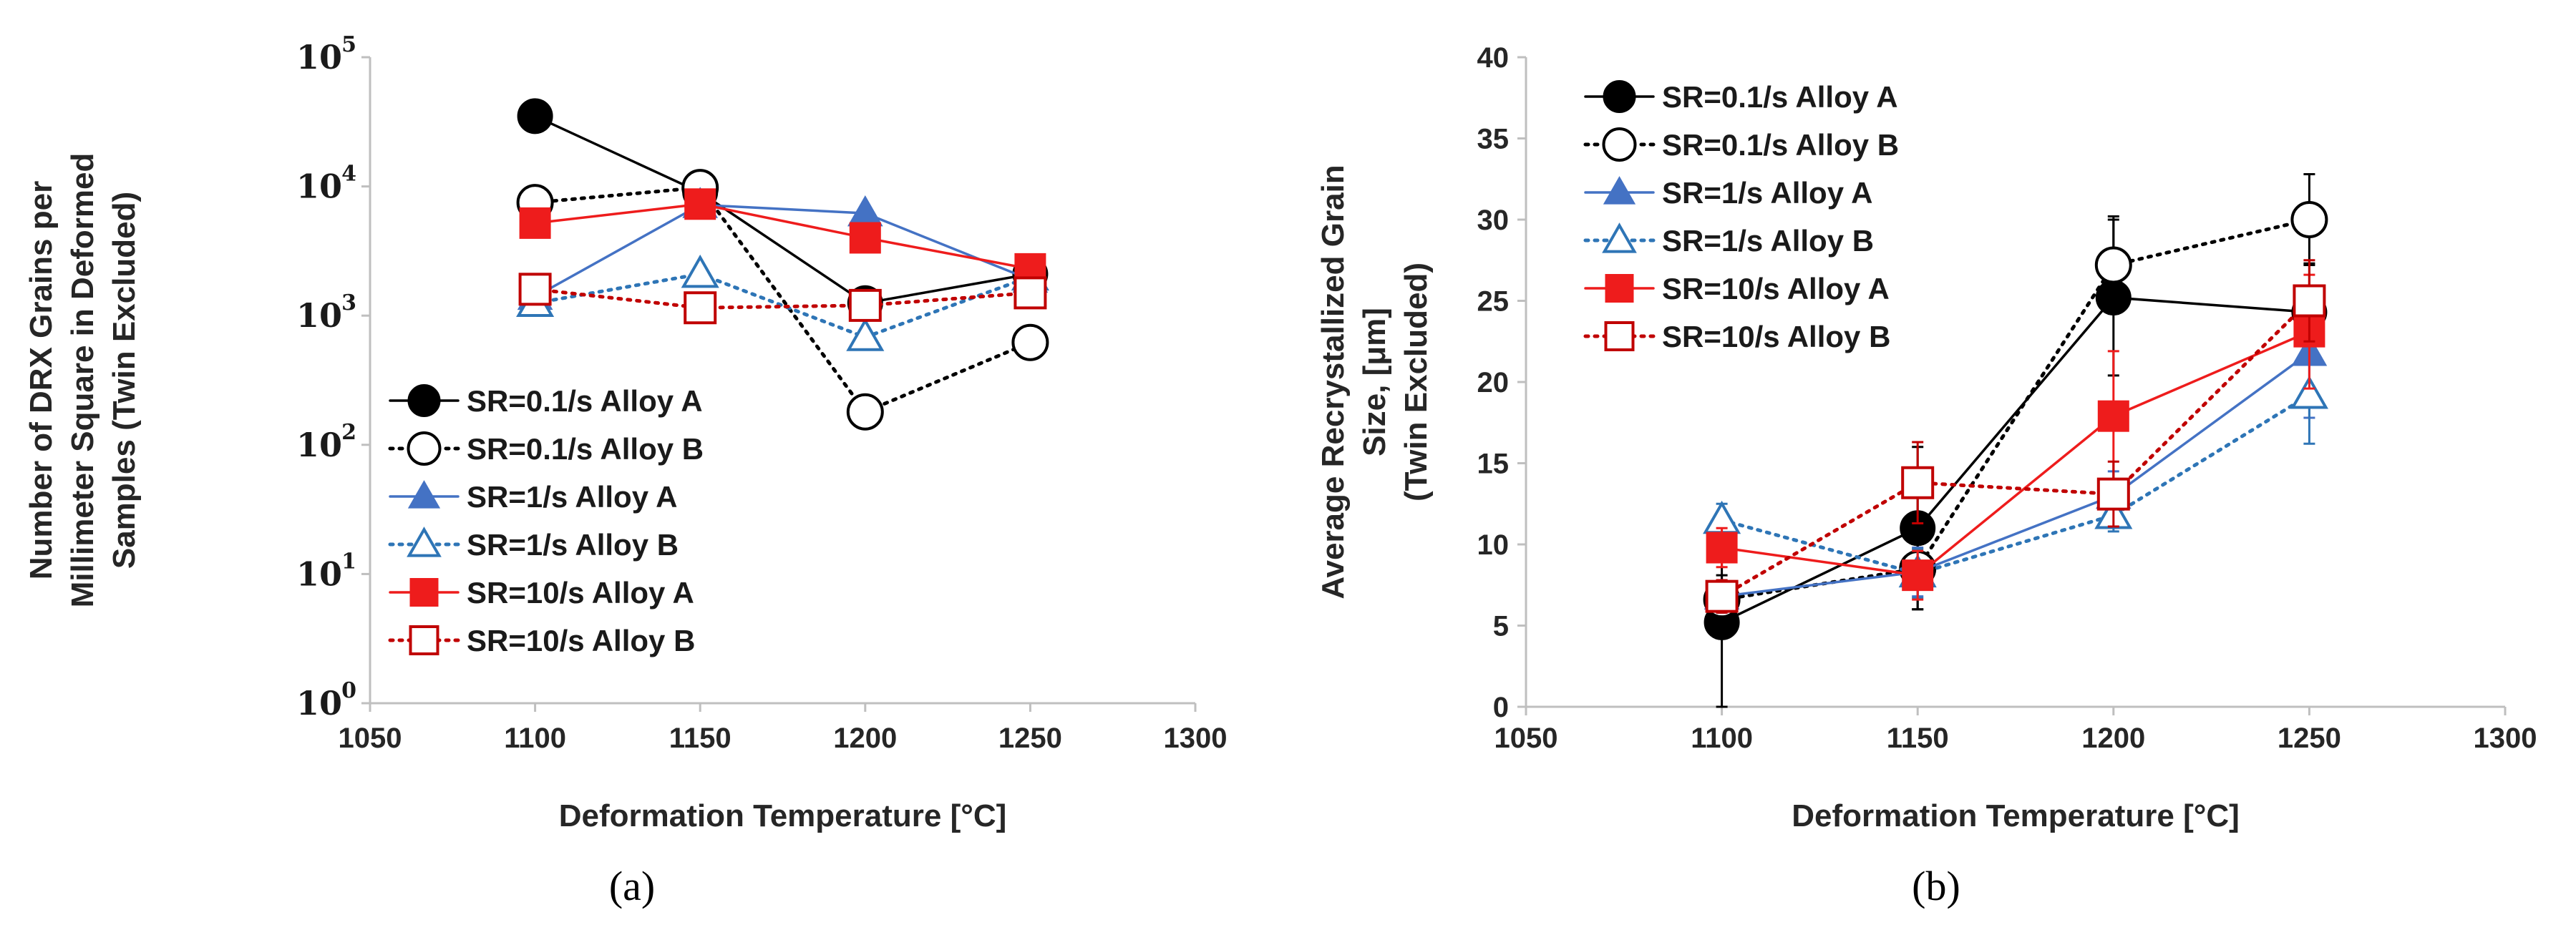 This screenshot has height=935, width=2576. I want to click on chart-b-legend-item-sr-0-1-s-alloy-b: SR=0.1/s Alloy B, so click(1741, 145).